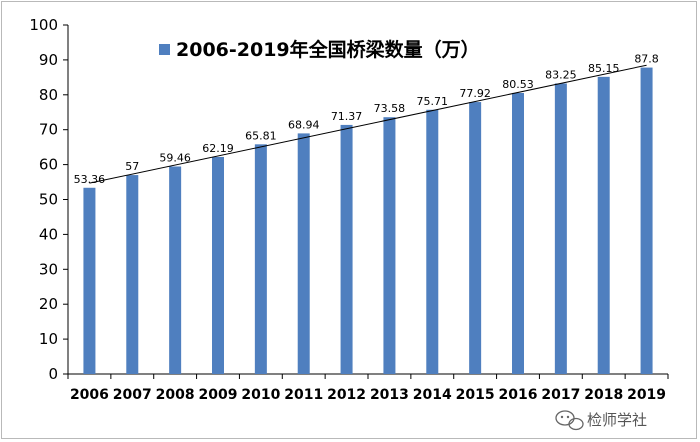  What do you see at coordinates (617, 420) in the screenshot?
I see `watermark-text: 检师学社` at bounding box center [617, 420].